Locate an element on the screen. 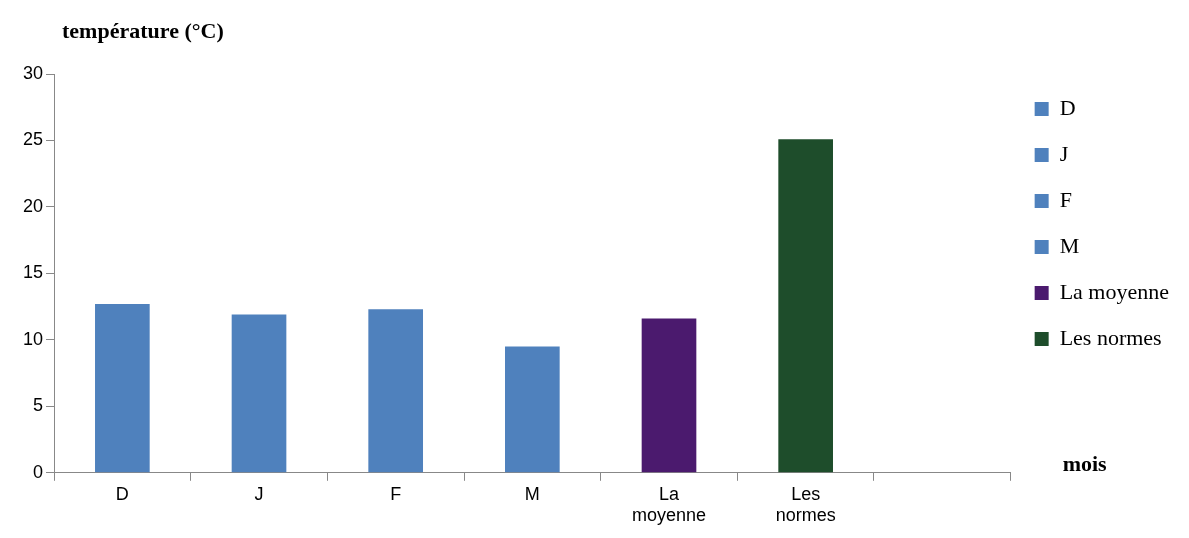 The image size is (1189, 538). x-axis-title: mois is located at coordinates (1085, 463).